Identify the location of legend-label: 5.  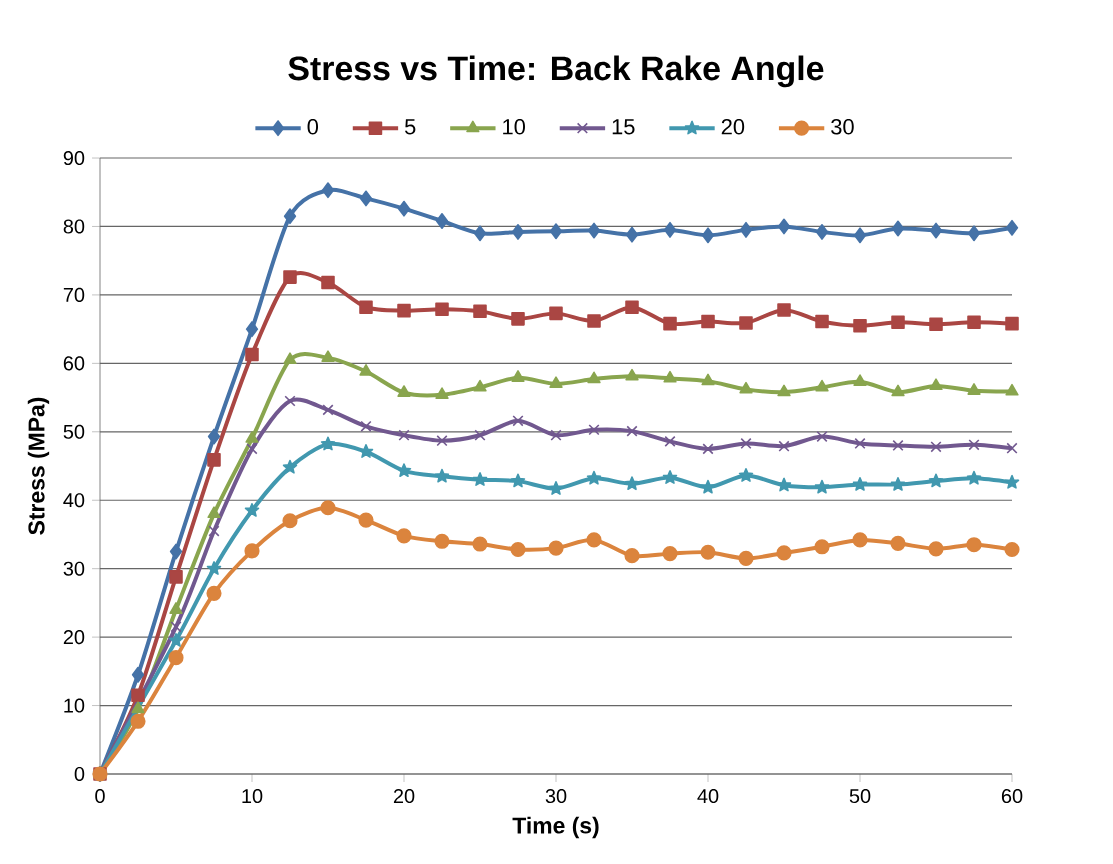
(410, 127).